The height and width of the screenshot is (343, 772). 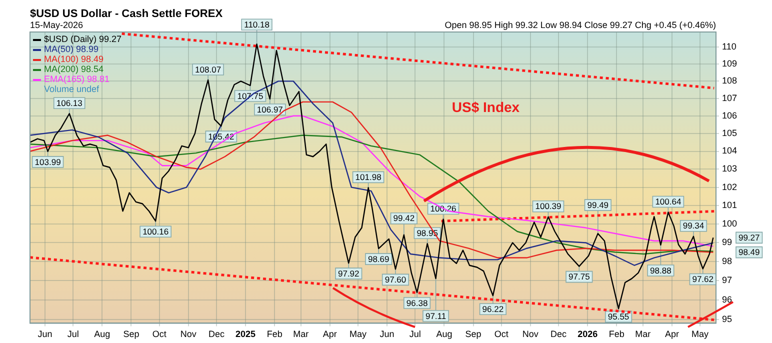 What do you see at coordinates (74, 69) in the screenshot?
I see `legend-label: MA(200) 98.54` at bounding box center [74, 69].